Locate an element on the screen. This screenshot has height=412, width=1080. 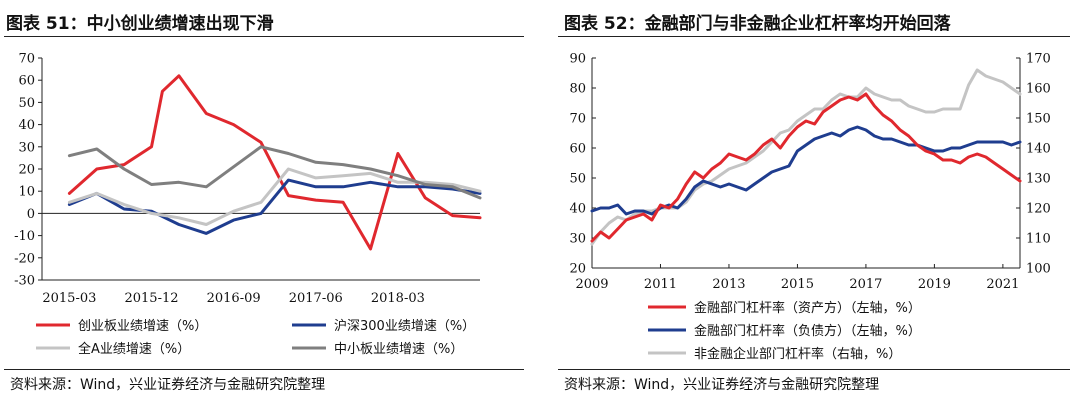
left-x-tick-label: 2015-03 is located at coordinates (69, 298).